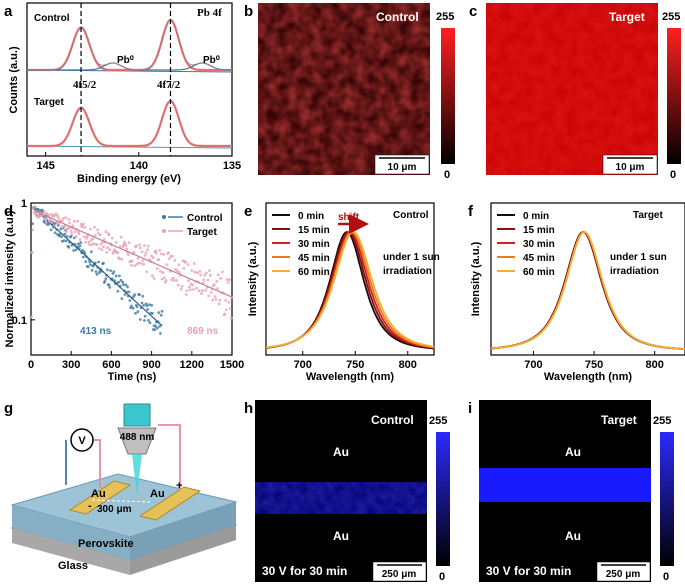 Image resolution: width=685 pixels, height=585 pixels. I want to click on e-curve-45-min, so click(350, 290).